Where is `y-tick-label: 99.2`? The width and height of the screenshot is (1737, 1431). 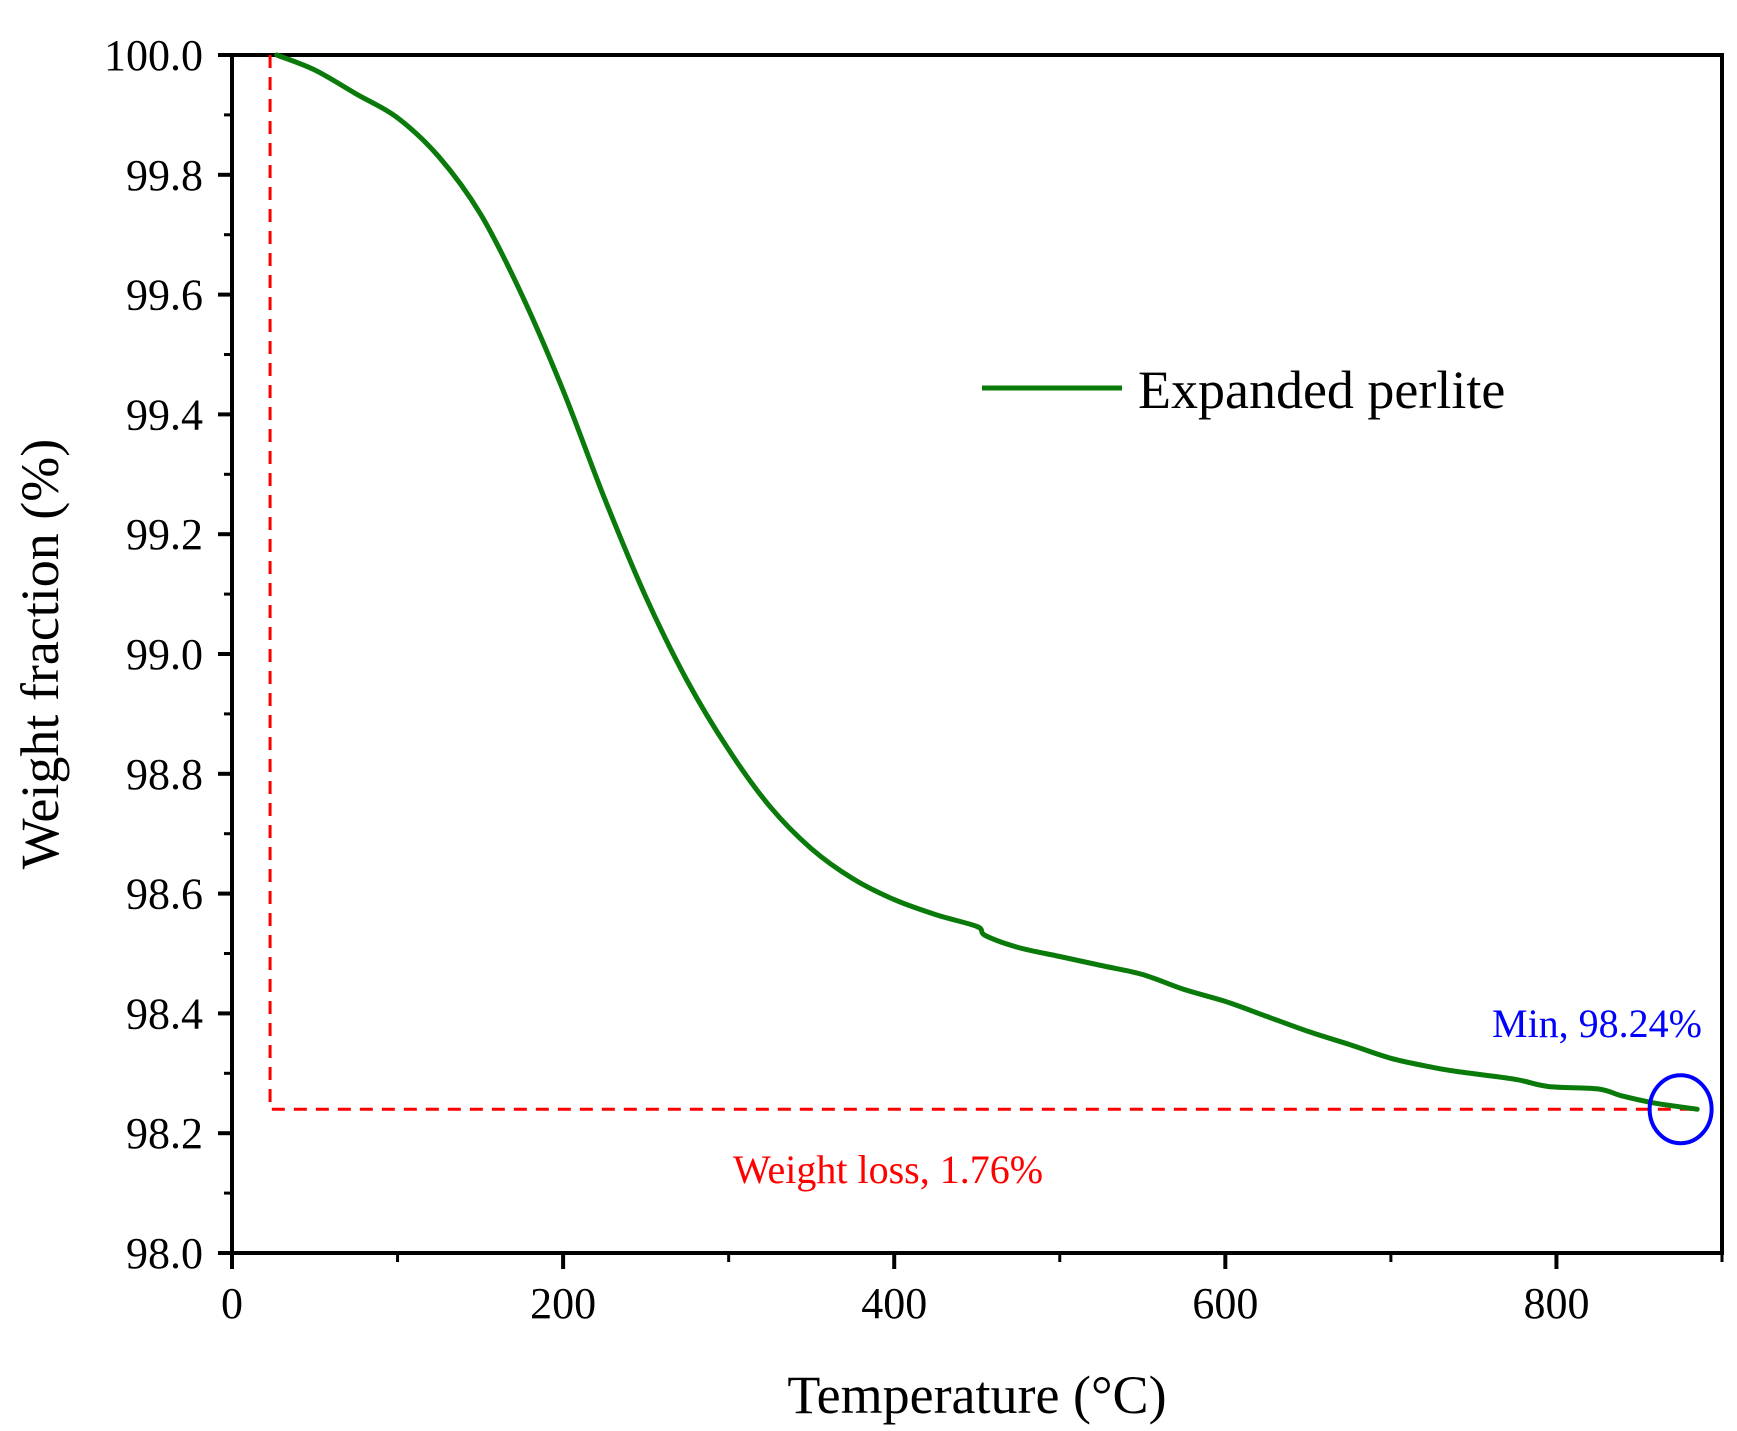
y-tick-label: 99.2 is located at coordinates (164, 534).